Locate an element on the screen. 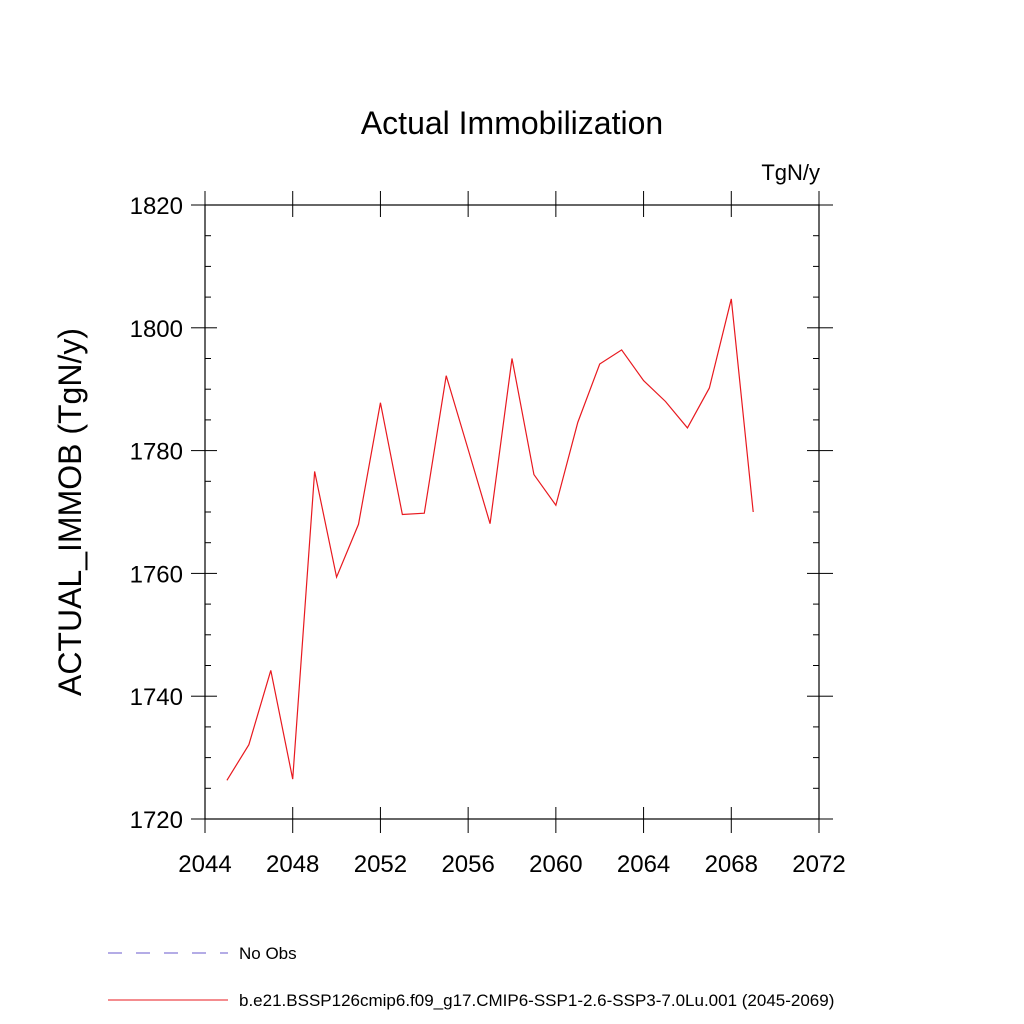 The height and width of the screenshot is (1024, 1024). y-axis-label: ACTUAL_IMMOB (TgN/y) is located at coordinates (70, 512).